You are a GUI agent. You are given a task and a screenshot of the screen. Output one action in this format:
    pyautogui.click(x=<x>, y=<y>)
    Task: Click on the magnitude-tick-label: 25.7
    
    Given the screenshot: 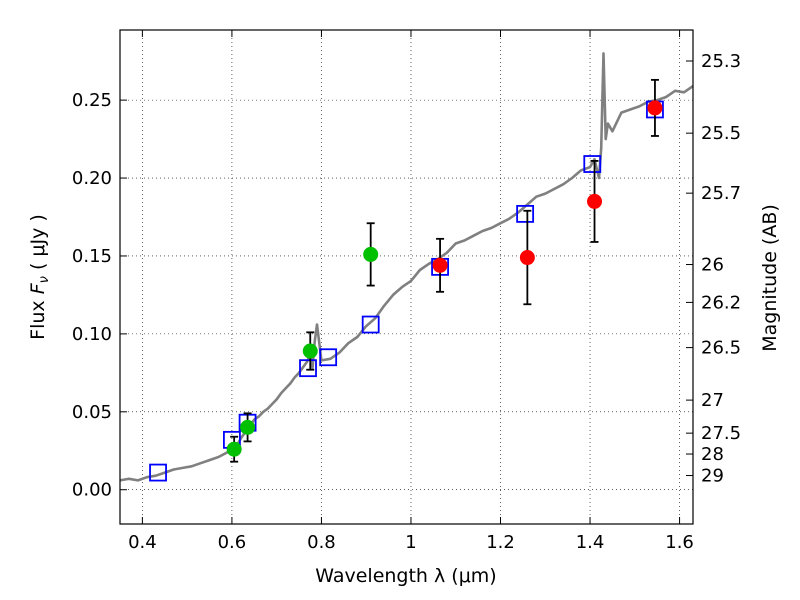 What is the action you would take?
    pyautogui.click(x=721, y=193)
    